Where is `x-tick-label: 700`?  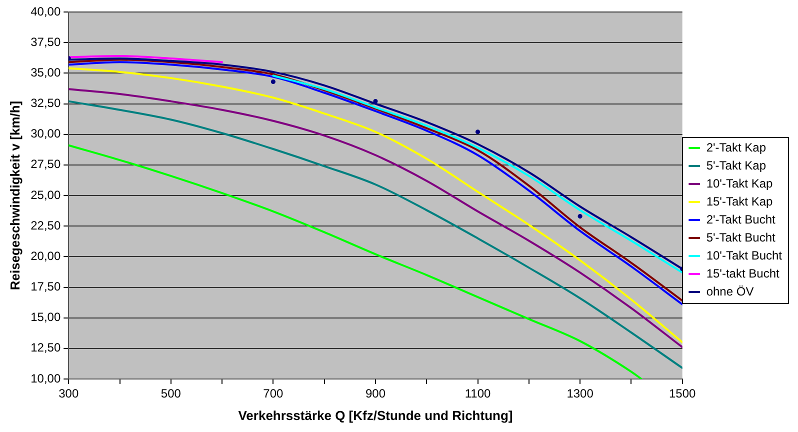 x-tick-label: 700 is located at coordinates (273, 393).